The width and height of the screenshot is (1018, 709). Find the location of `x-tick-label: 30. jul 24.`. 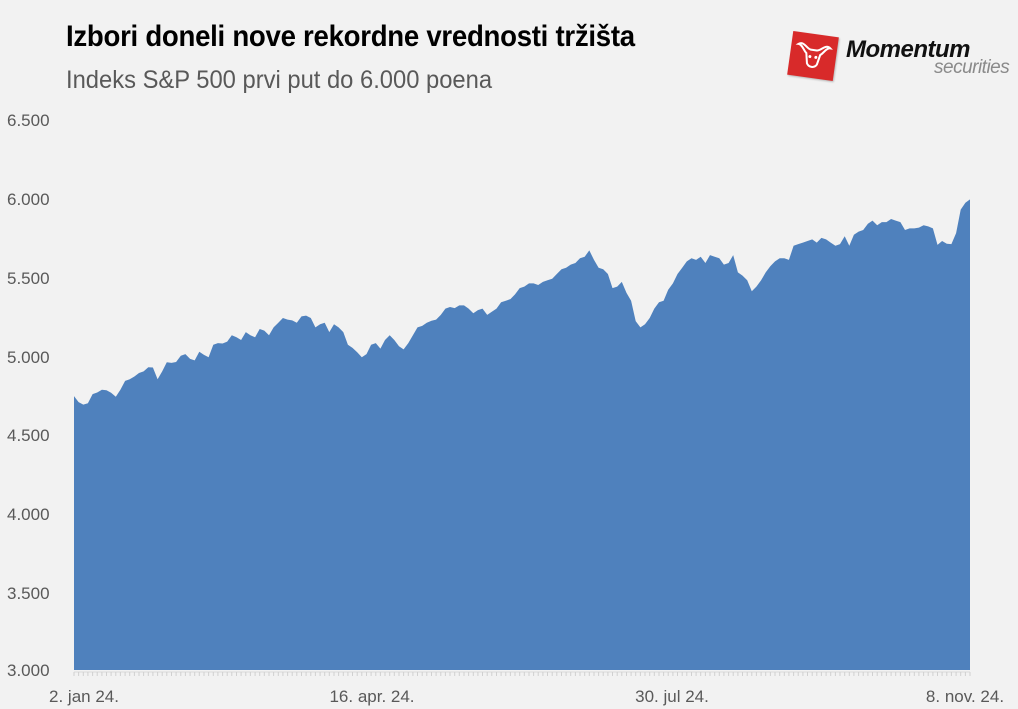

x-tick-label: 30. jul 24. is located at coordinates (672, 696).